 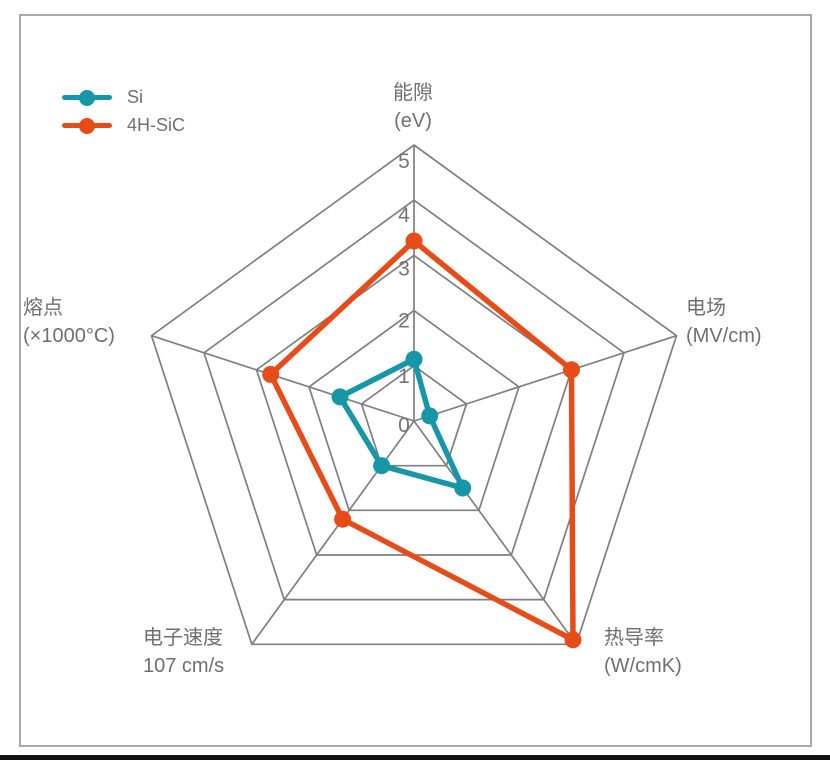 What do you see at coordinates (183, 638) in the screenshot?
I see `axis-label-velocity-name: 电子速度` at bounding box center [183, 638].